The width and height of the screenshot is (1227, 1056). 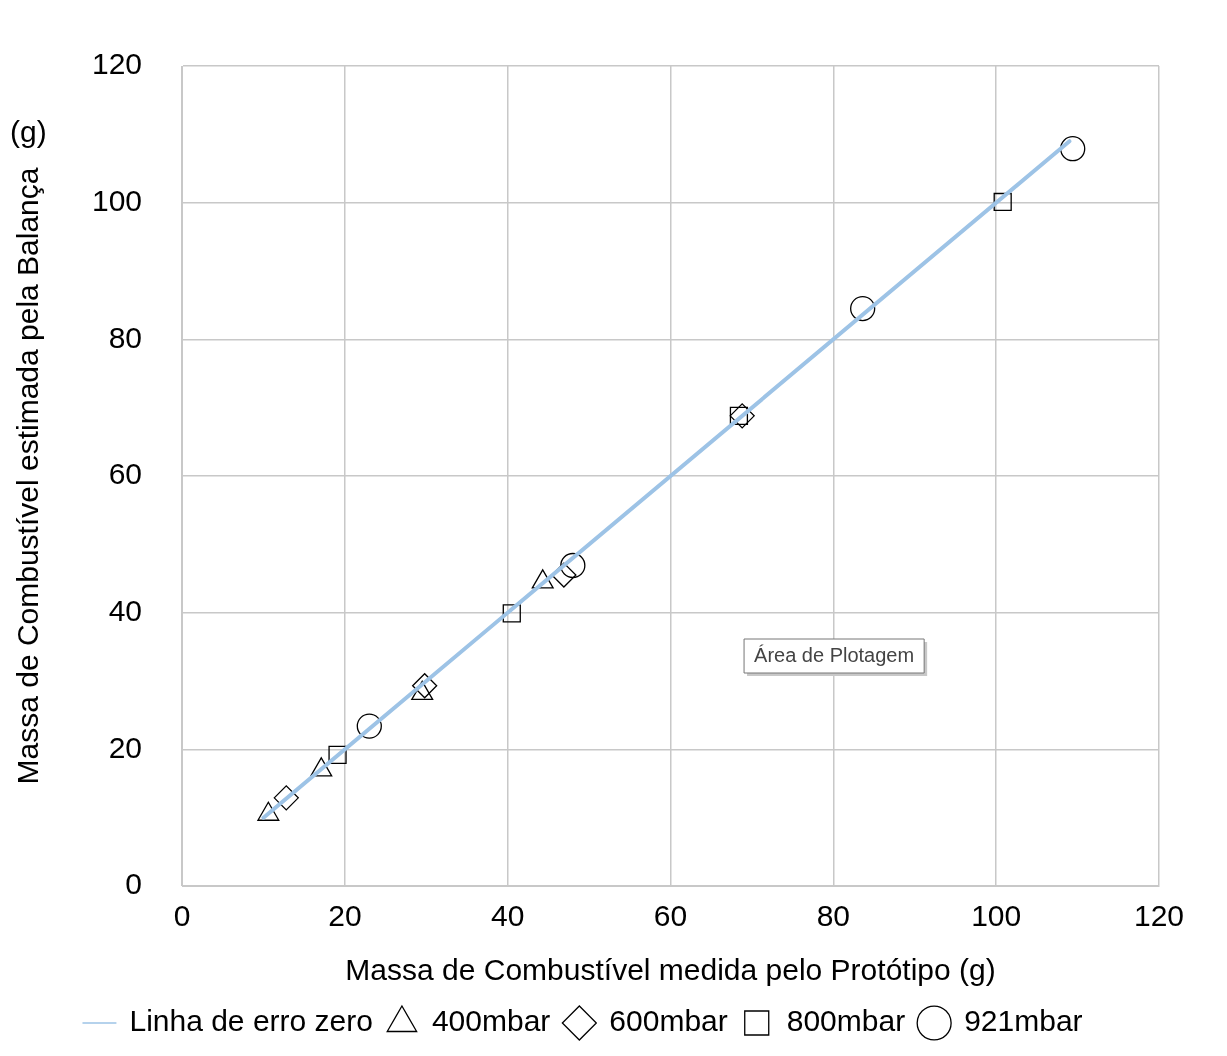 I want to click on legend-label: 400mbar, so click(x=491, y=1021).